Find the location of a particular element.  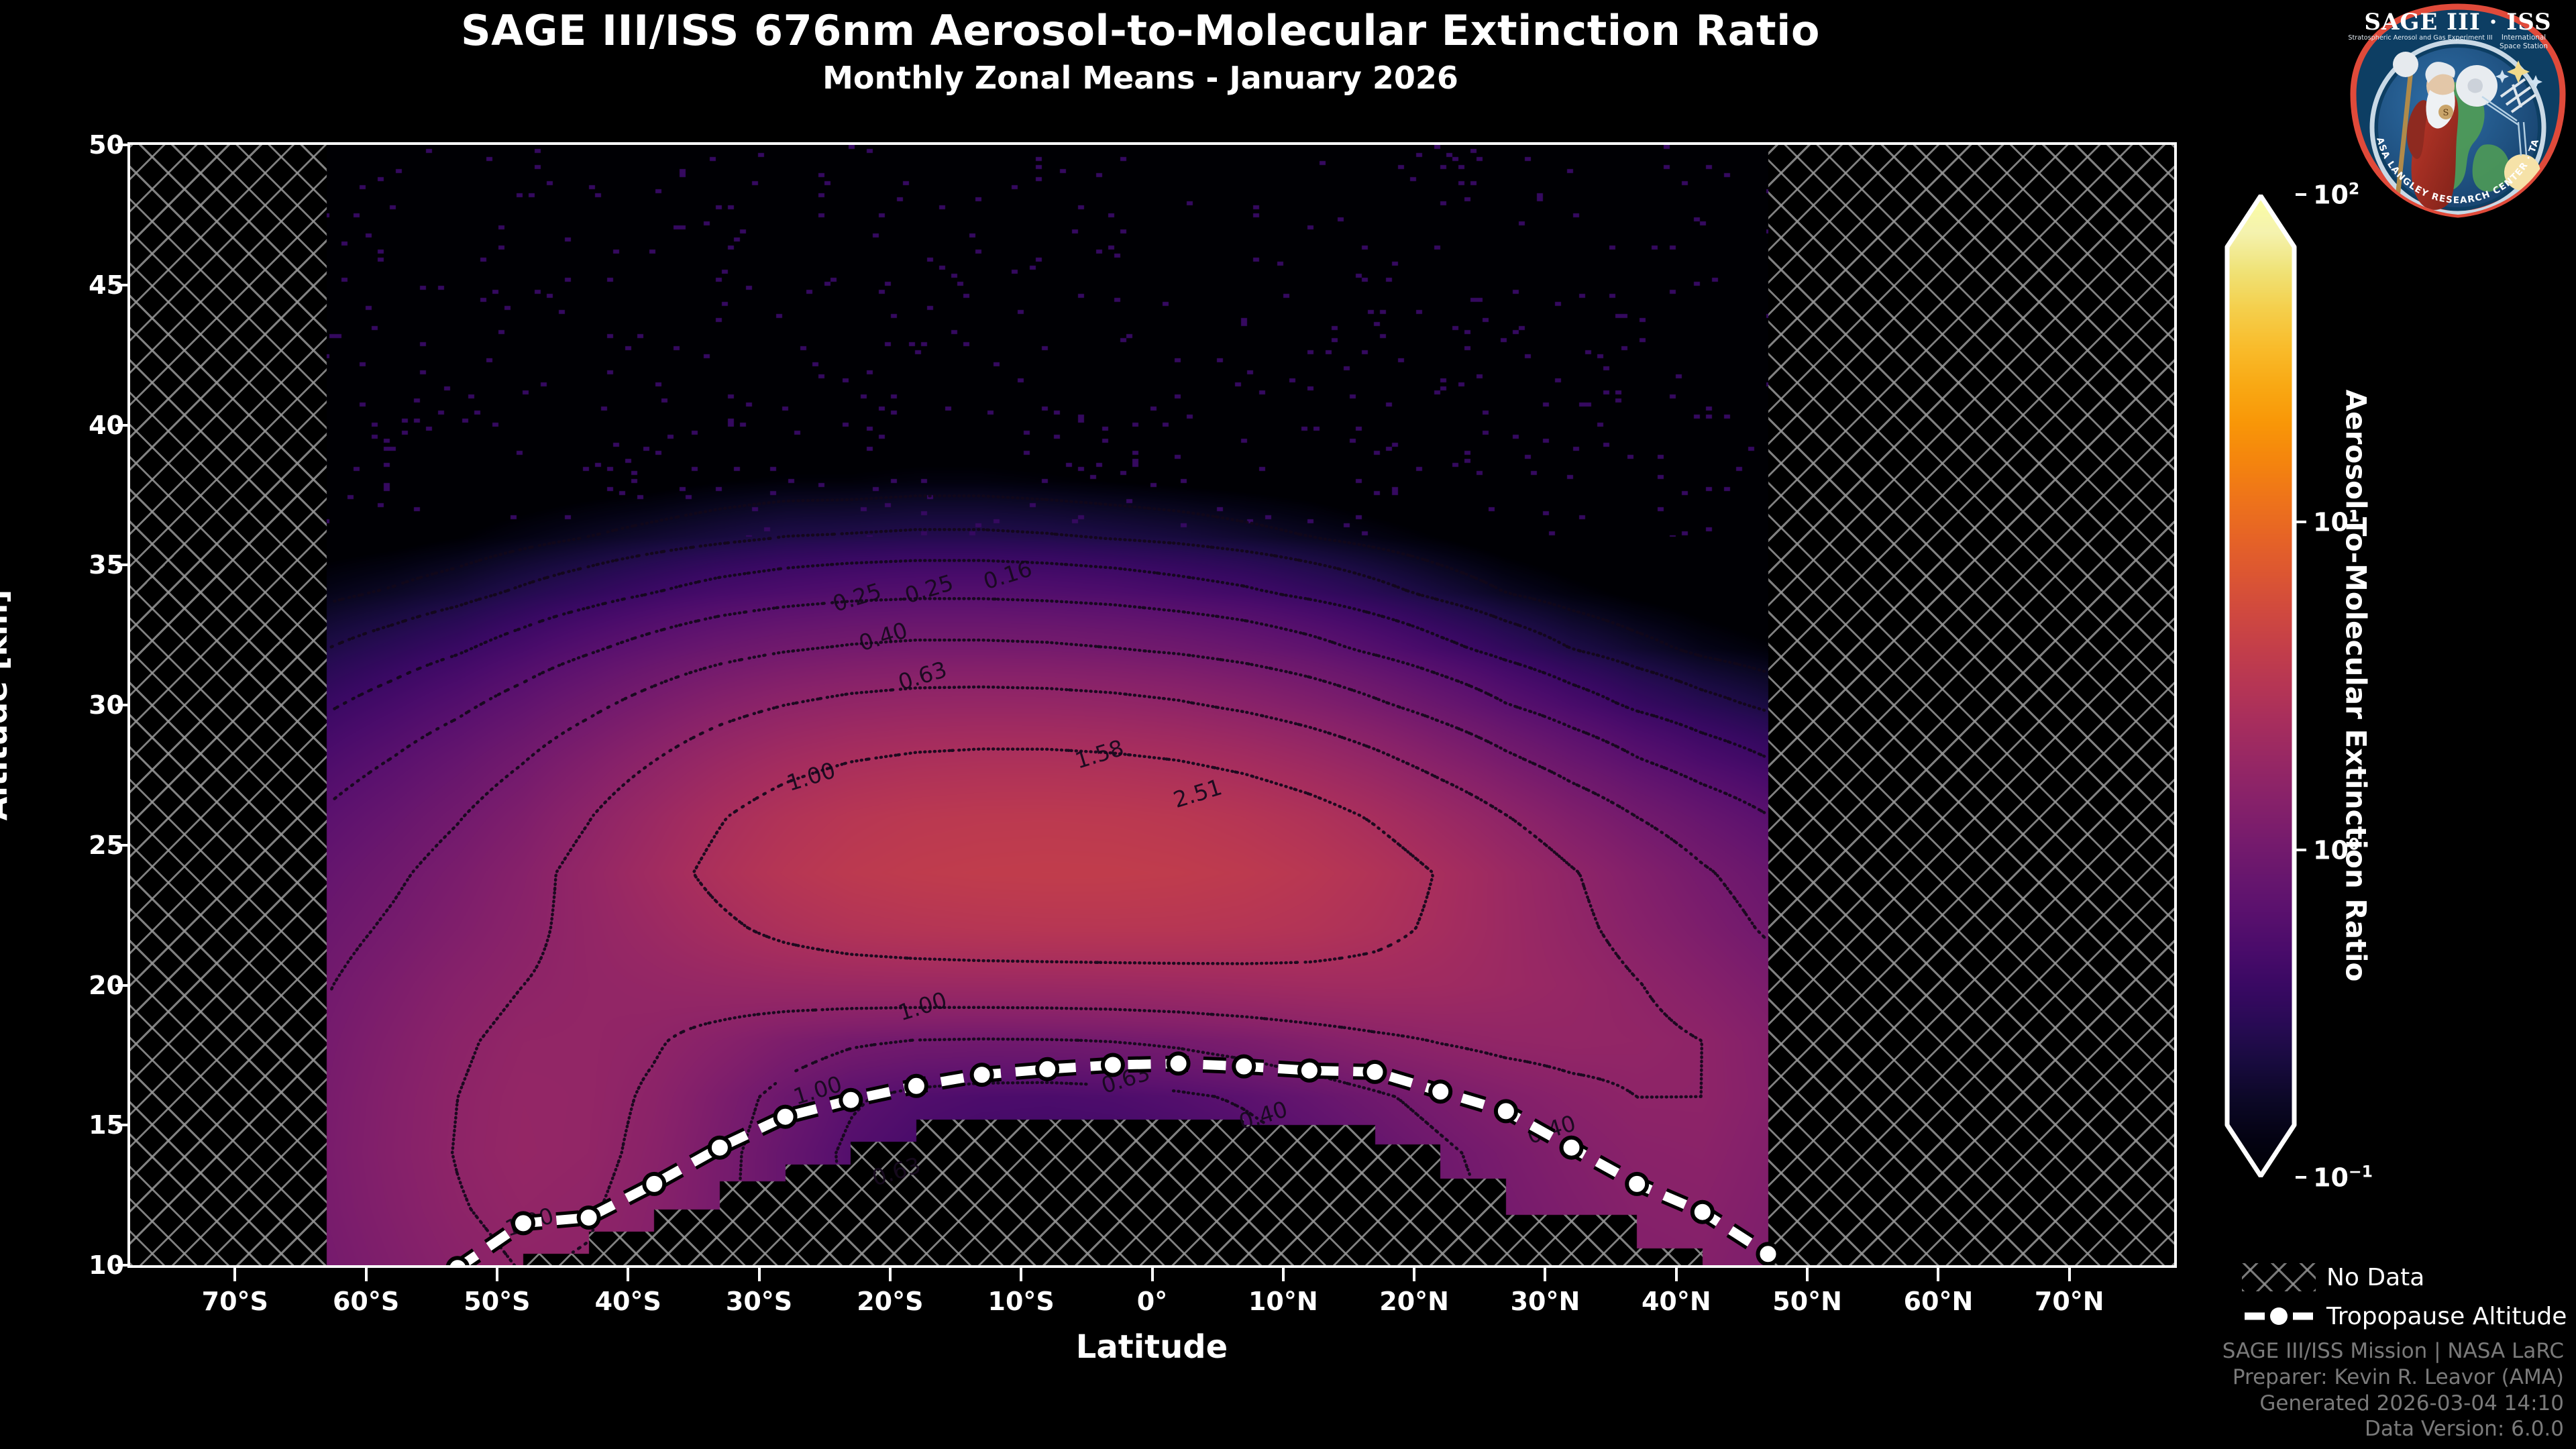

x-axis-tick-label: 60°S is located at coordinates (366, 1301).